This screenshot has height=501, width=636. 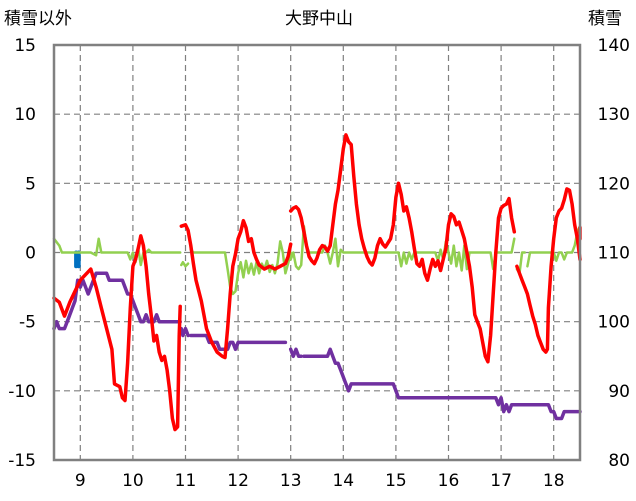 I want to click on left-tick-label: -10, so click(x=22, y=392).